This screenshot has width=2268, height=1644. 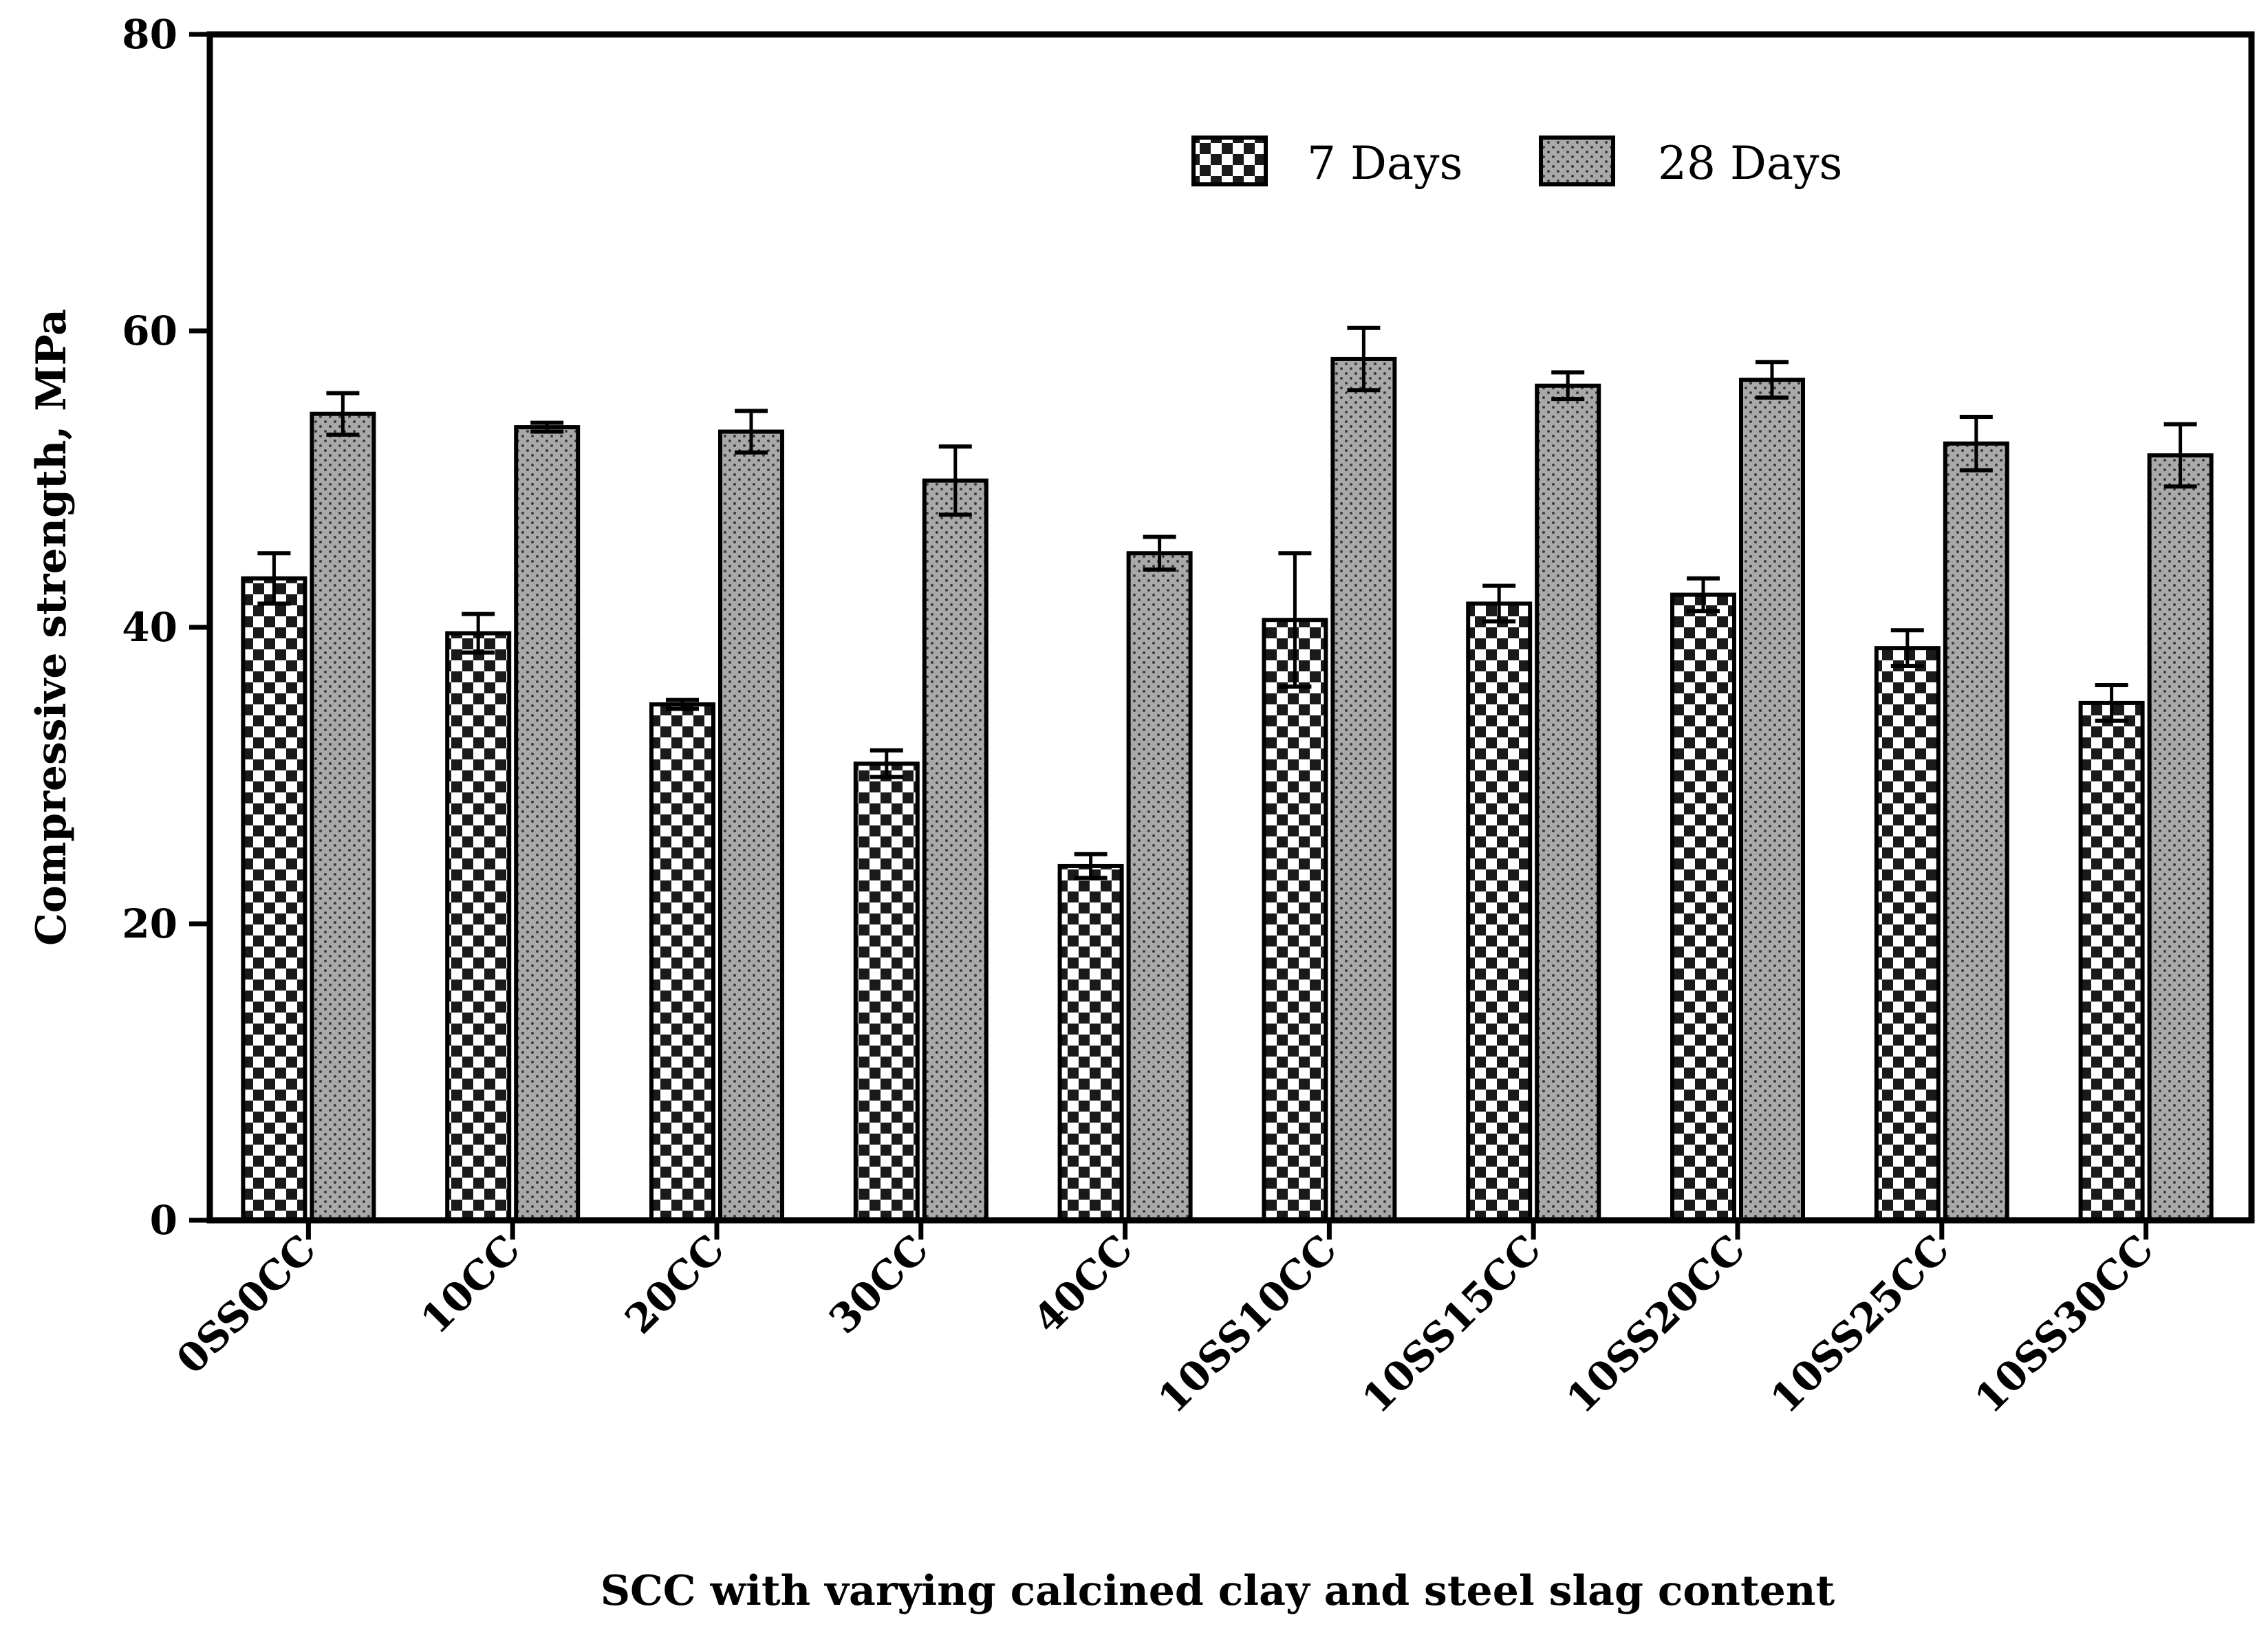 I want to click on y-tick-label: 20, so click(x=149, y=924).